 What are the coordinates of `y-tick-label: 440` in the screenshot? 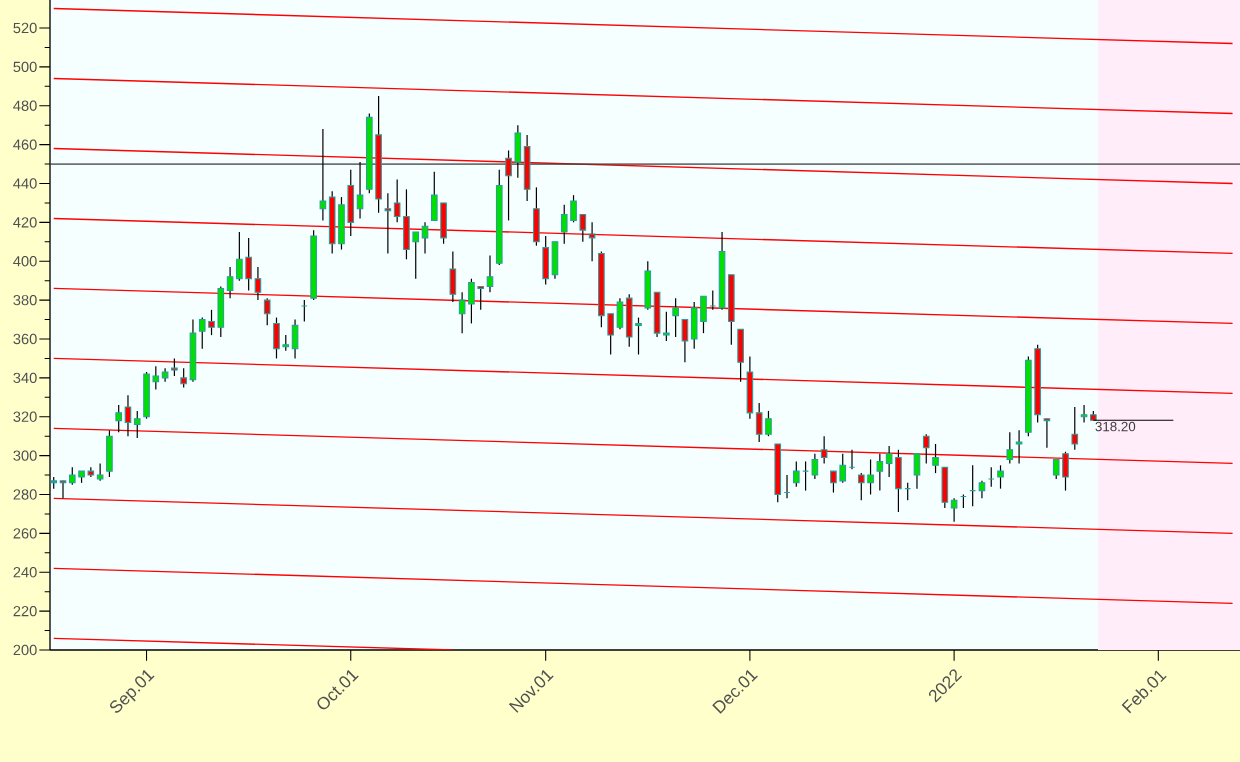 It's located at (25, 183).